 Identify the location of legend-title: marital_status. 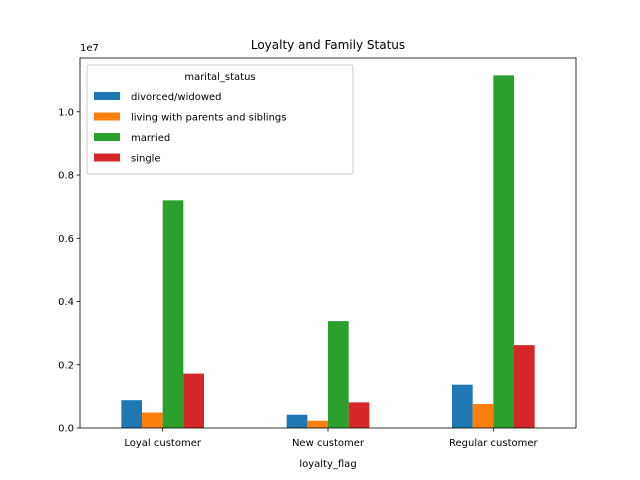
(219, 77).